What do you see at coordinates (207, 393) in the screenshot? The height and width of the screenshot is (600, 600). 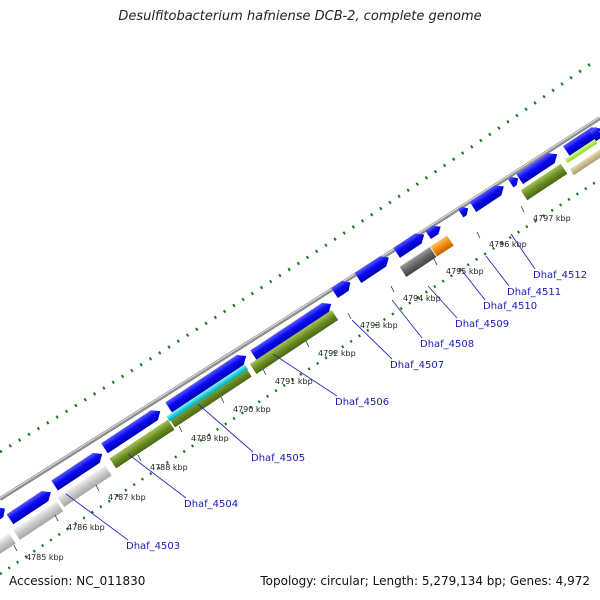 I see `cyan-gene` at bounding box center [207, 393].